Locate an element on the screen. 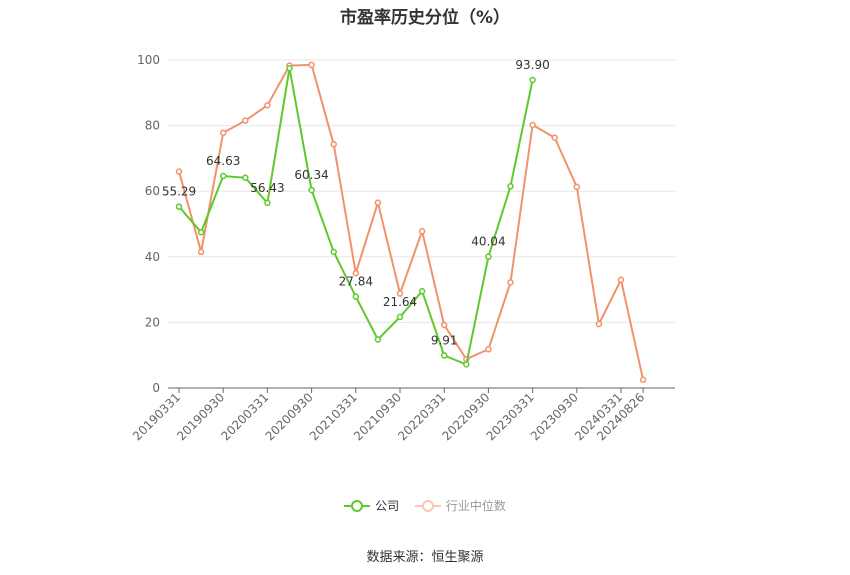 This screenshot has height=575, width=850. data-label-s0-14: 40.04 is located at coordinates (488, 242).